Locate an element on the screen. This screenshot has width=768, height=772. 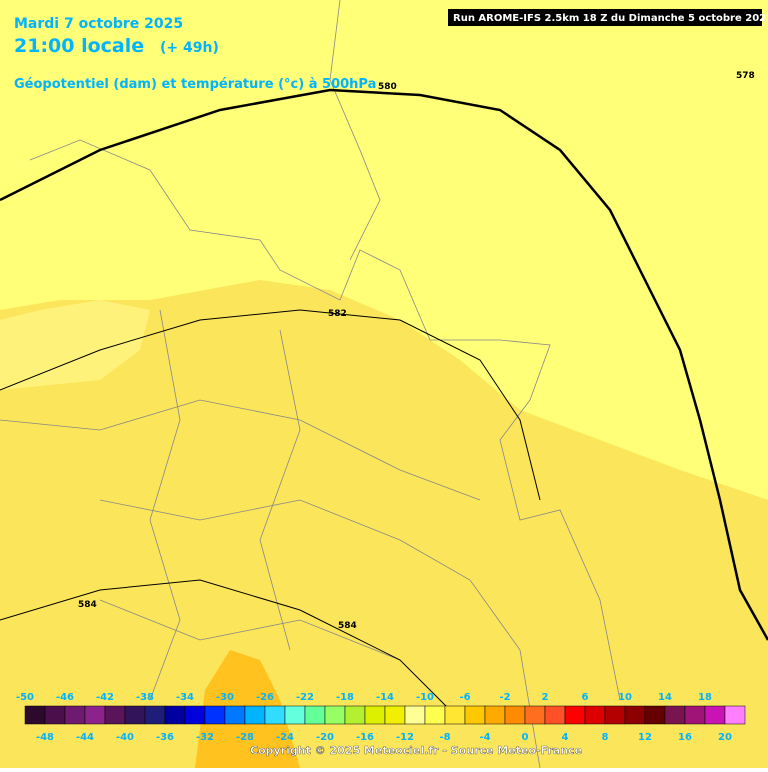
colorbar-label: 18 is located at coordinates (705, 697).